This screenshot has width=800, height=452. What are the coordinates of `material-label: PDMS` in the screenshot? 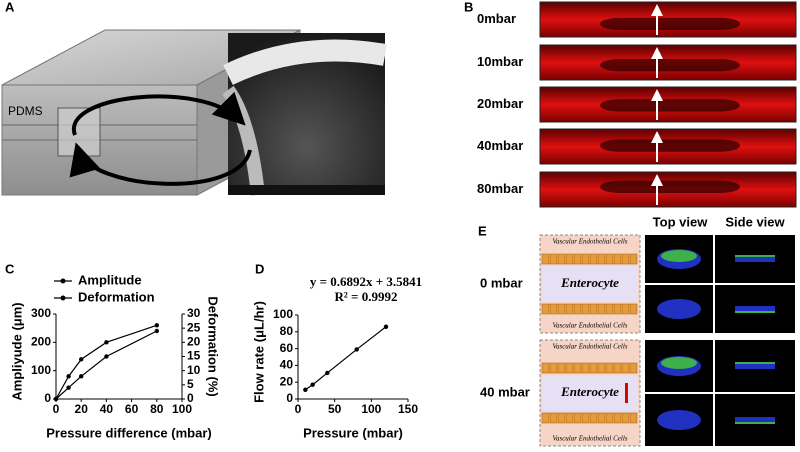 It's located at (25, 111).